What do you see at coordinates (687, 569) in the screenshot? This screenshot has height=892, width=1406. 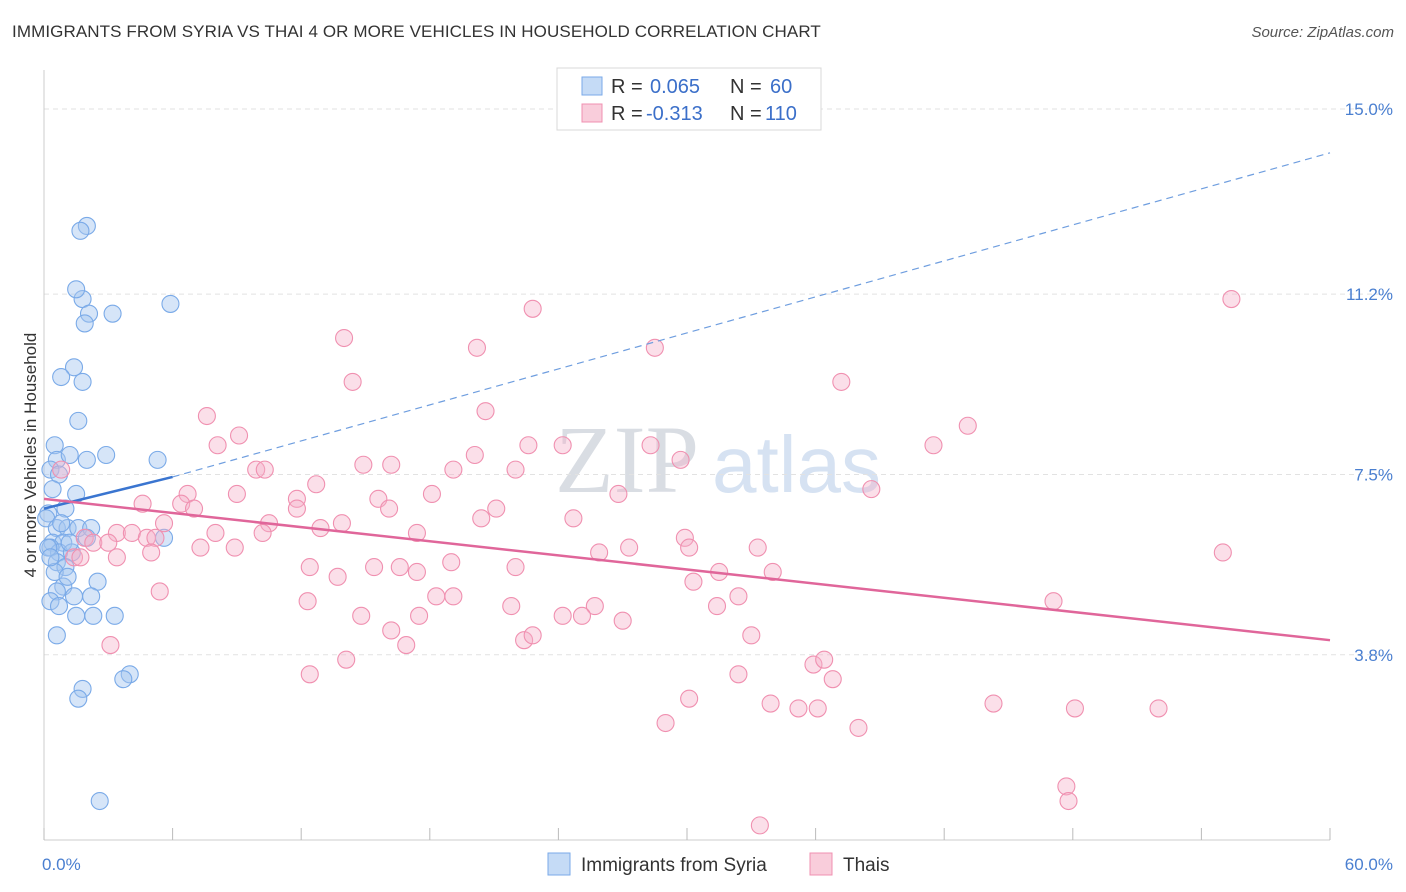 I see `thais-trend` at bounding box center [687, 569].